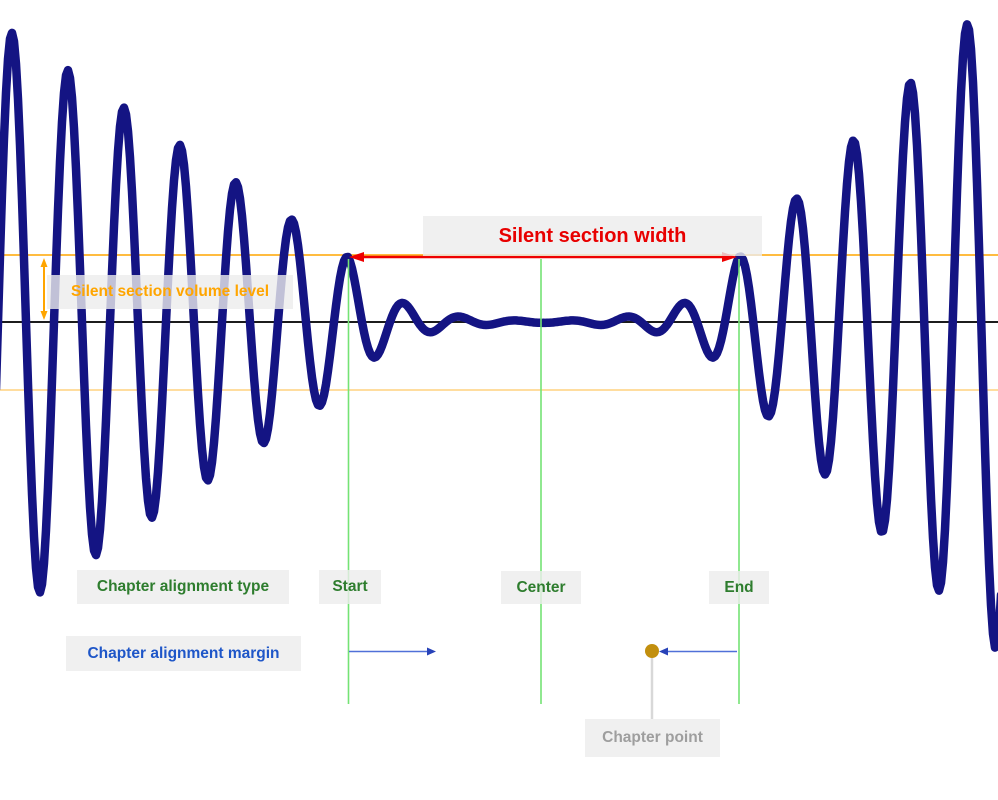 Image resolution: width=998 pixels, height=800 pixels. I want to click on chapter-point-label: Chapter point, so click(652, 738).